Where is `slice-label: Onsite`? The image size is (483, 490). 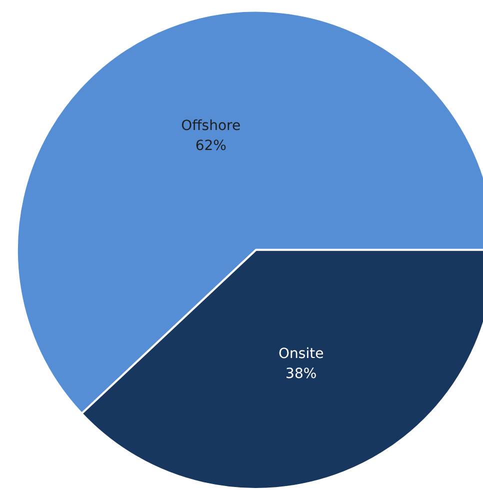
slice-label: Onsite is located at coordinates (301, 354).